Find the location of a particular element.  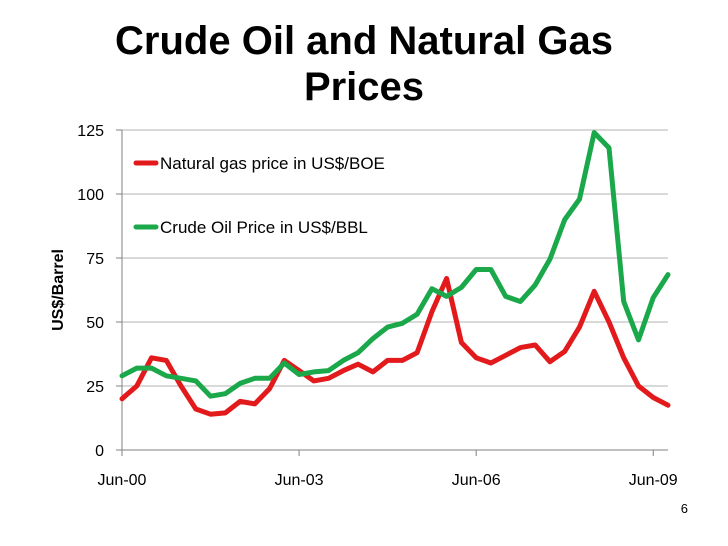

slide-title-line-2: Prices is located at coordinates (364, 87).